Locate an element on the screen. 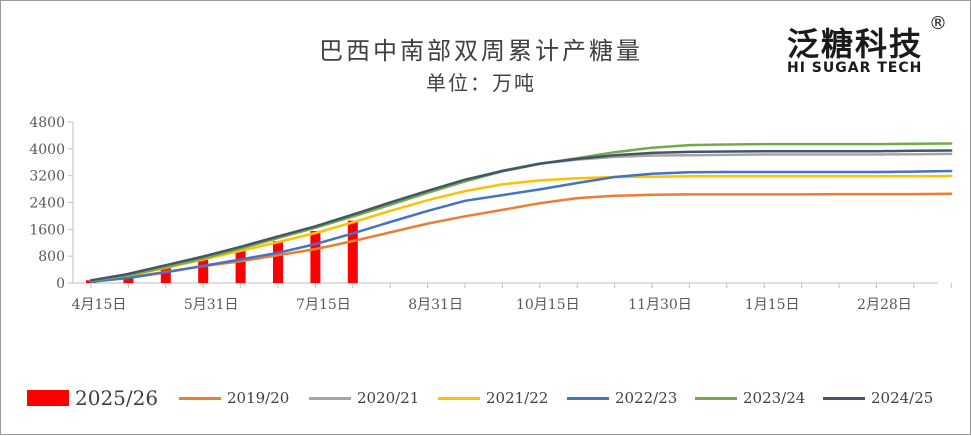  x-tick-label: 5月31日 is located at coordinates (211, 305).